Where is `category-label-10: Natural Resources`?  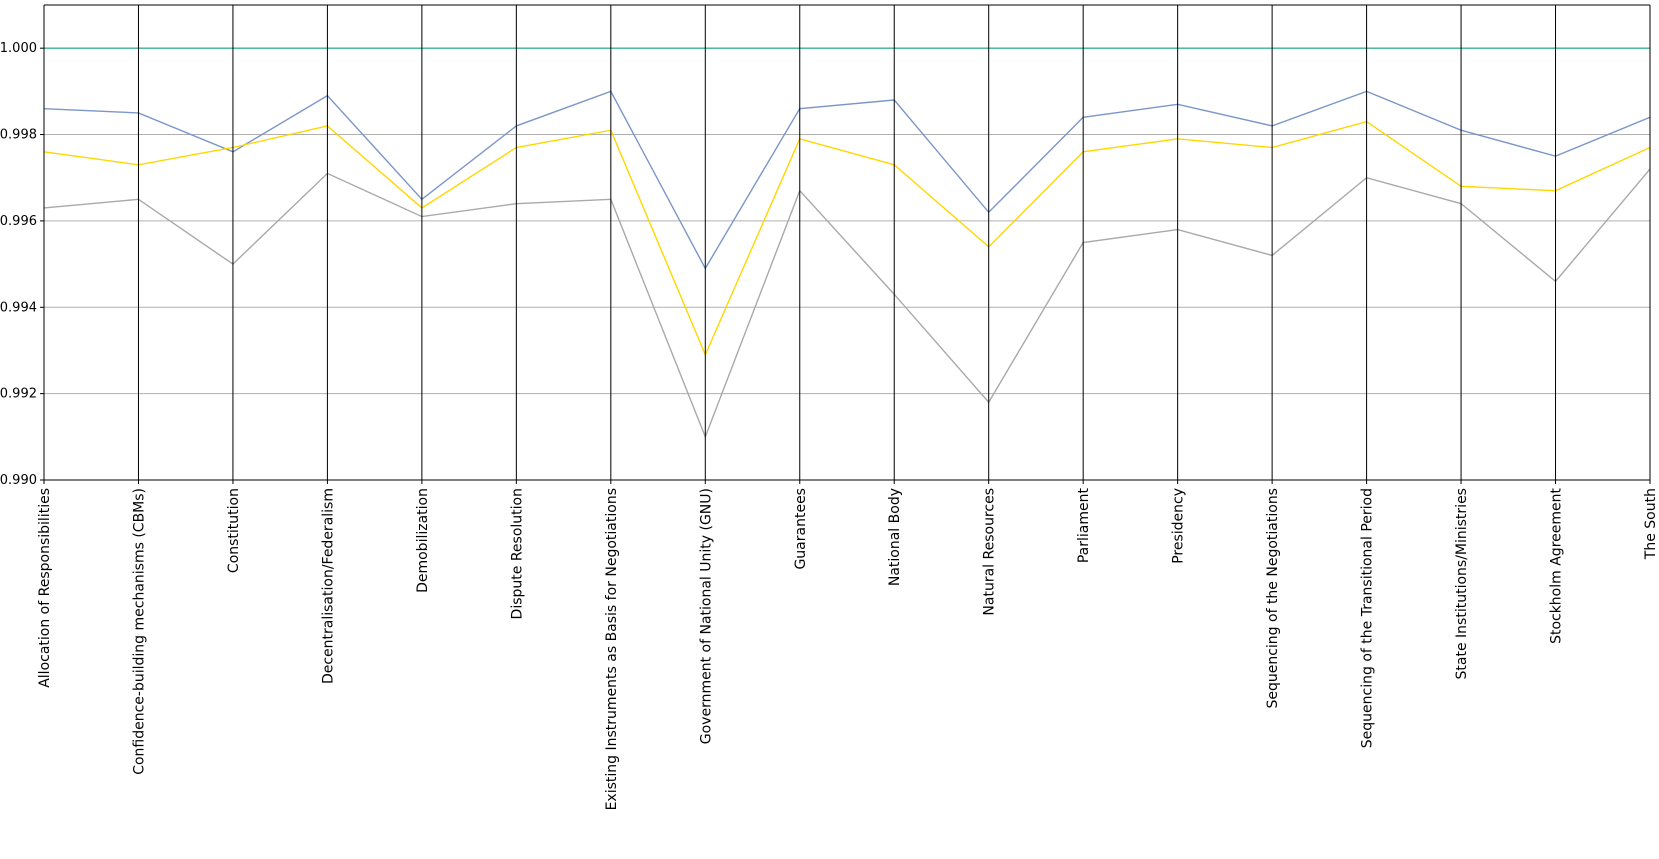 category-label-10: Natural Resources is located at coordinates (990, 552).